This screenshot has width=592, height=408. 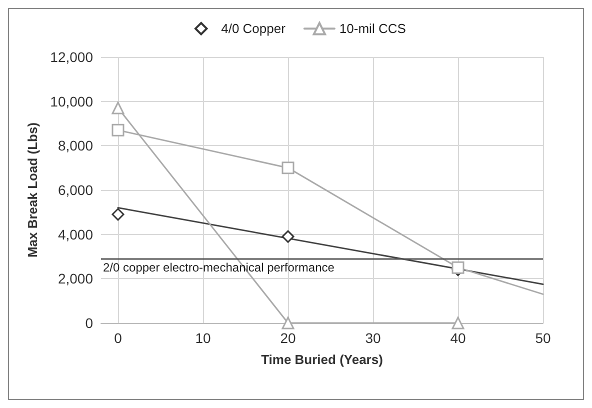 What do you see at coordinates (543, 338) in the screenshot?
I see `x-tick-label: 50` at bounding box center [543, 338].